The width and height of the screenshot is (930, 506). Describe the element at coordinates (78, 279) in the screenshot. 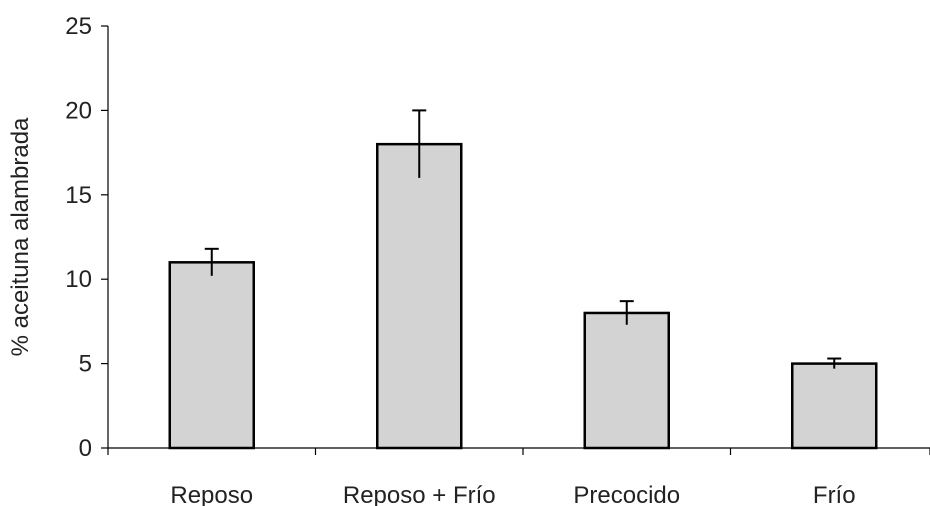

I see `y-tick-label: 10` at that location.